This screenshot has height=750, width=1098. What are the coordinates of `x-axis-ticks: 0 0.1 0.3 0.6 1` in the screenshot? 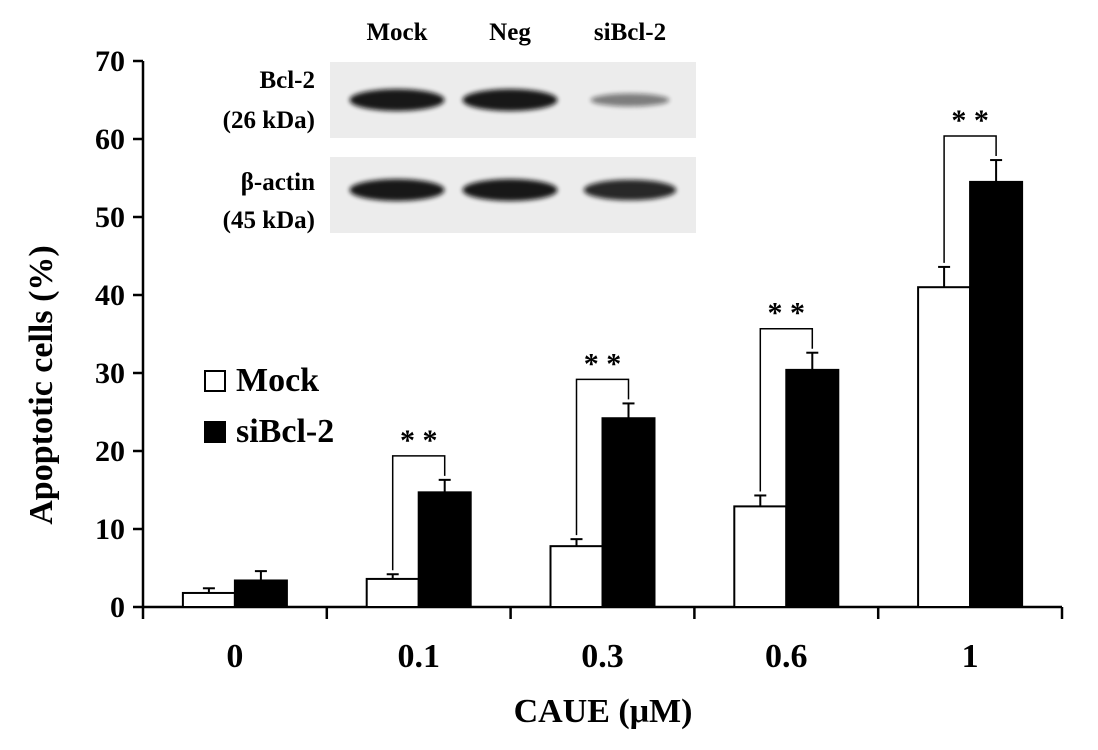 It's located at (602, 641).